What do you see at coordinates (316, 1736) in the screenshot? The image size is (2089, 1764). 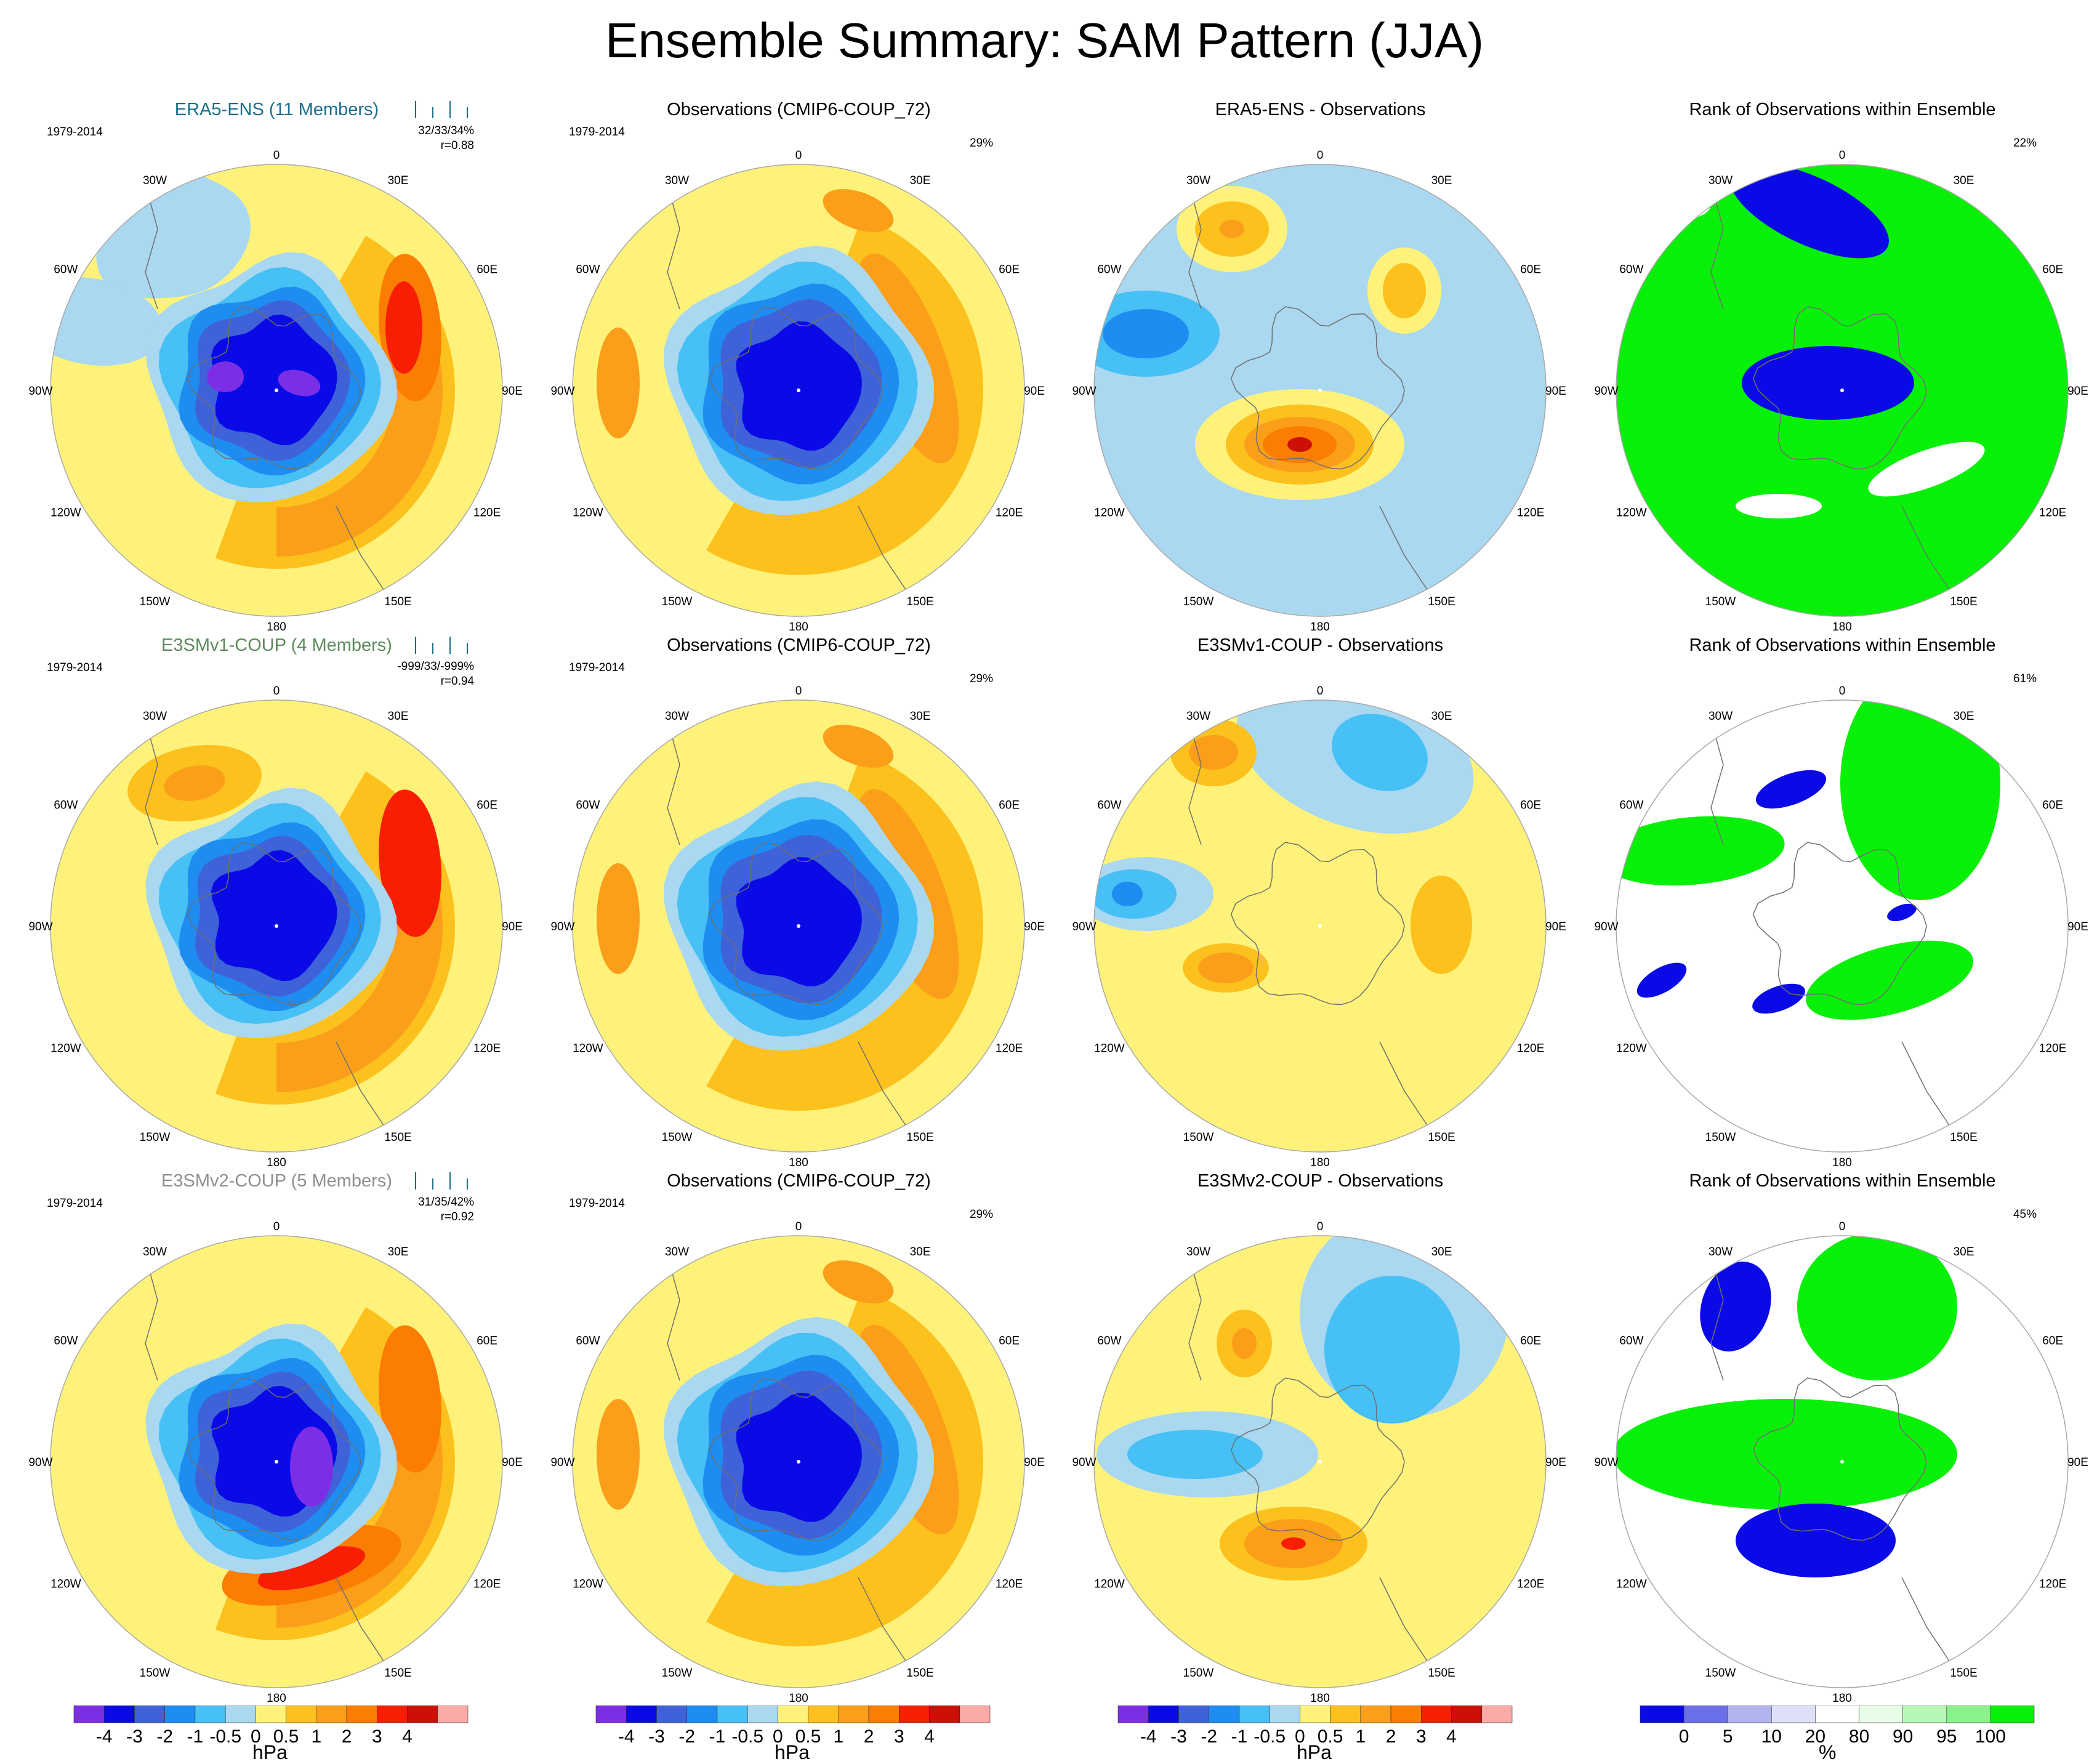 I see `colorbar-tick-label: 1` at bounding box center [316, 1736].